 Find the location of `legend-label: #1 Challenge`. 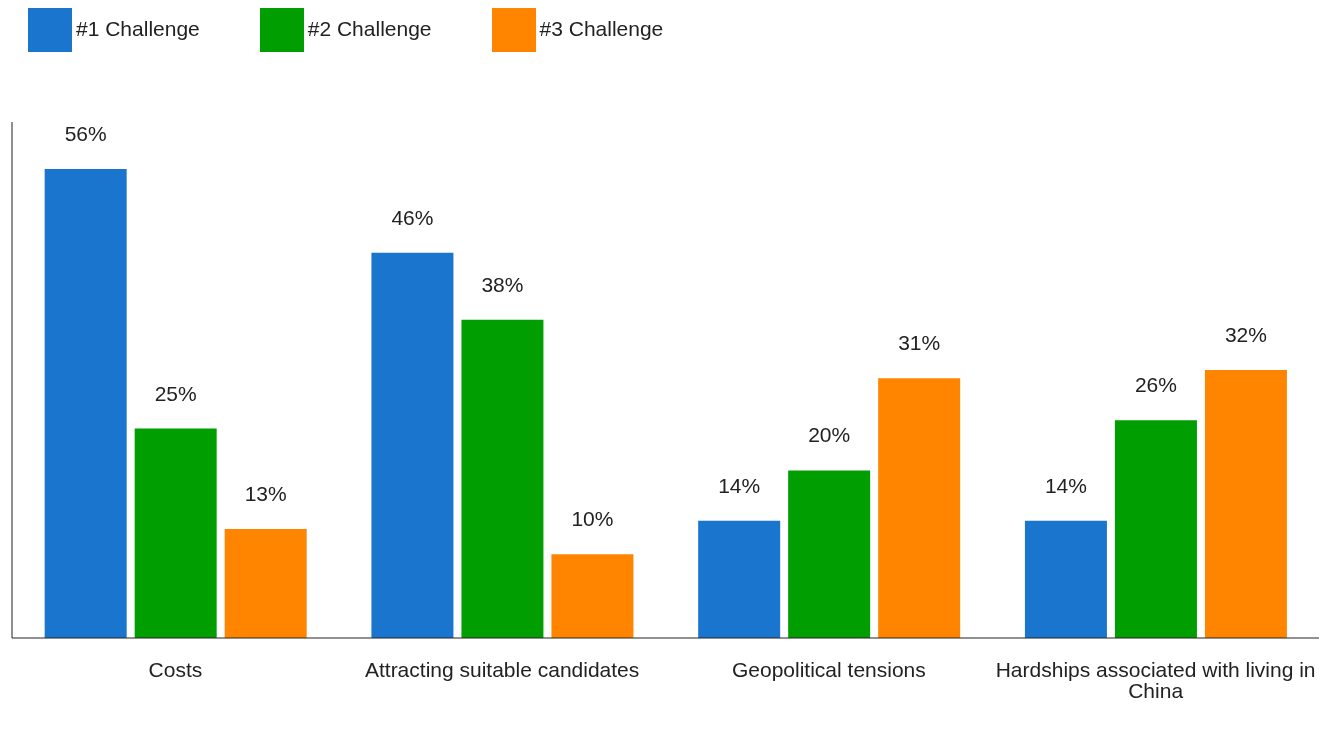

legend-label: #1 Challenge is located at coordinates (138, 28).